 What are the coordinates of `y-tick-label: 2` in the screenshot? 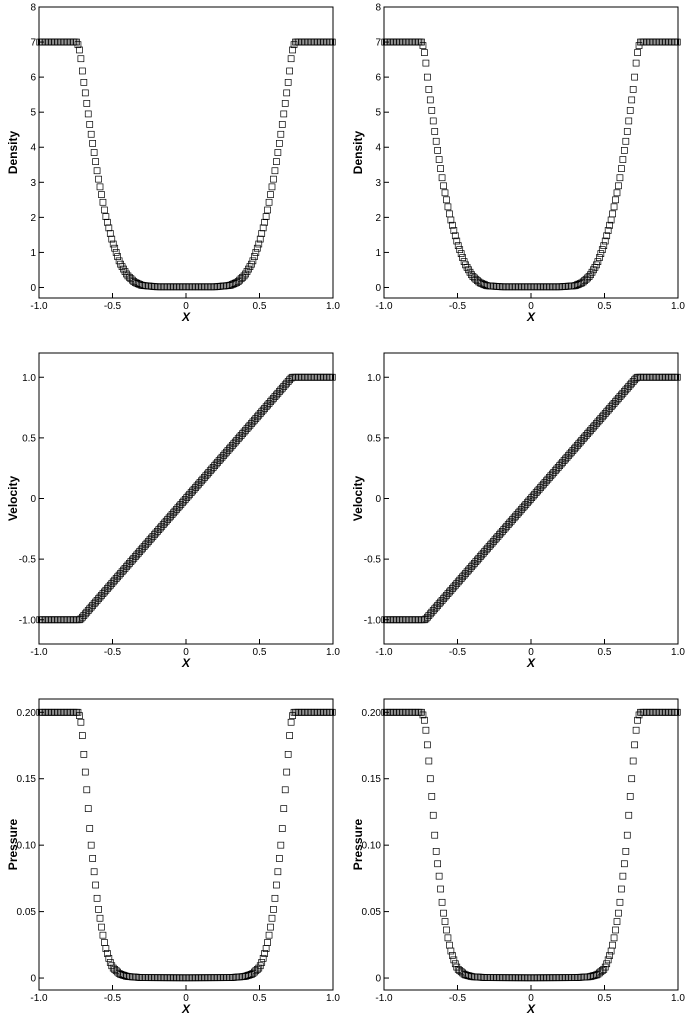 It's located at (33, 218).